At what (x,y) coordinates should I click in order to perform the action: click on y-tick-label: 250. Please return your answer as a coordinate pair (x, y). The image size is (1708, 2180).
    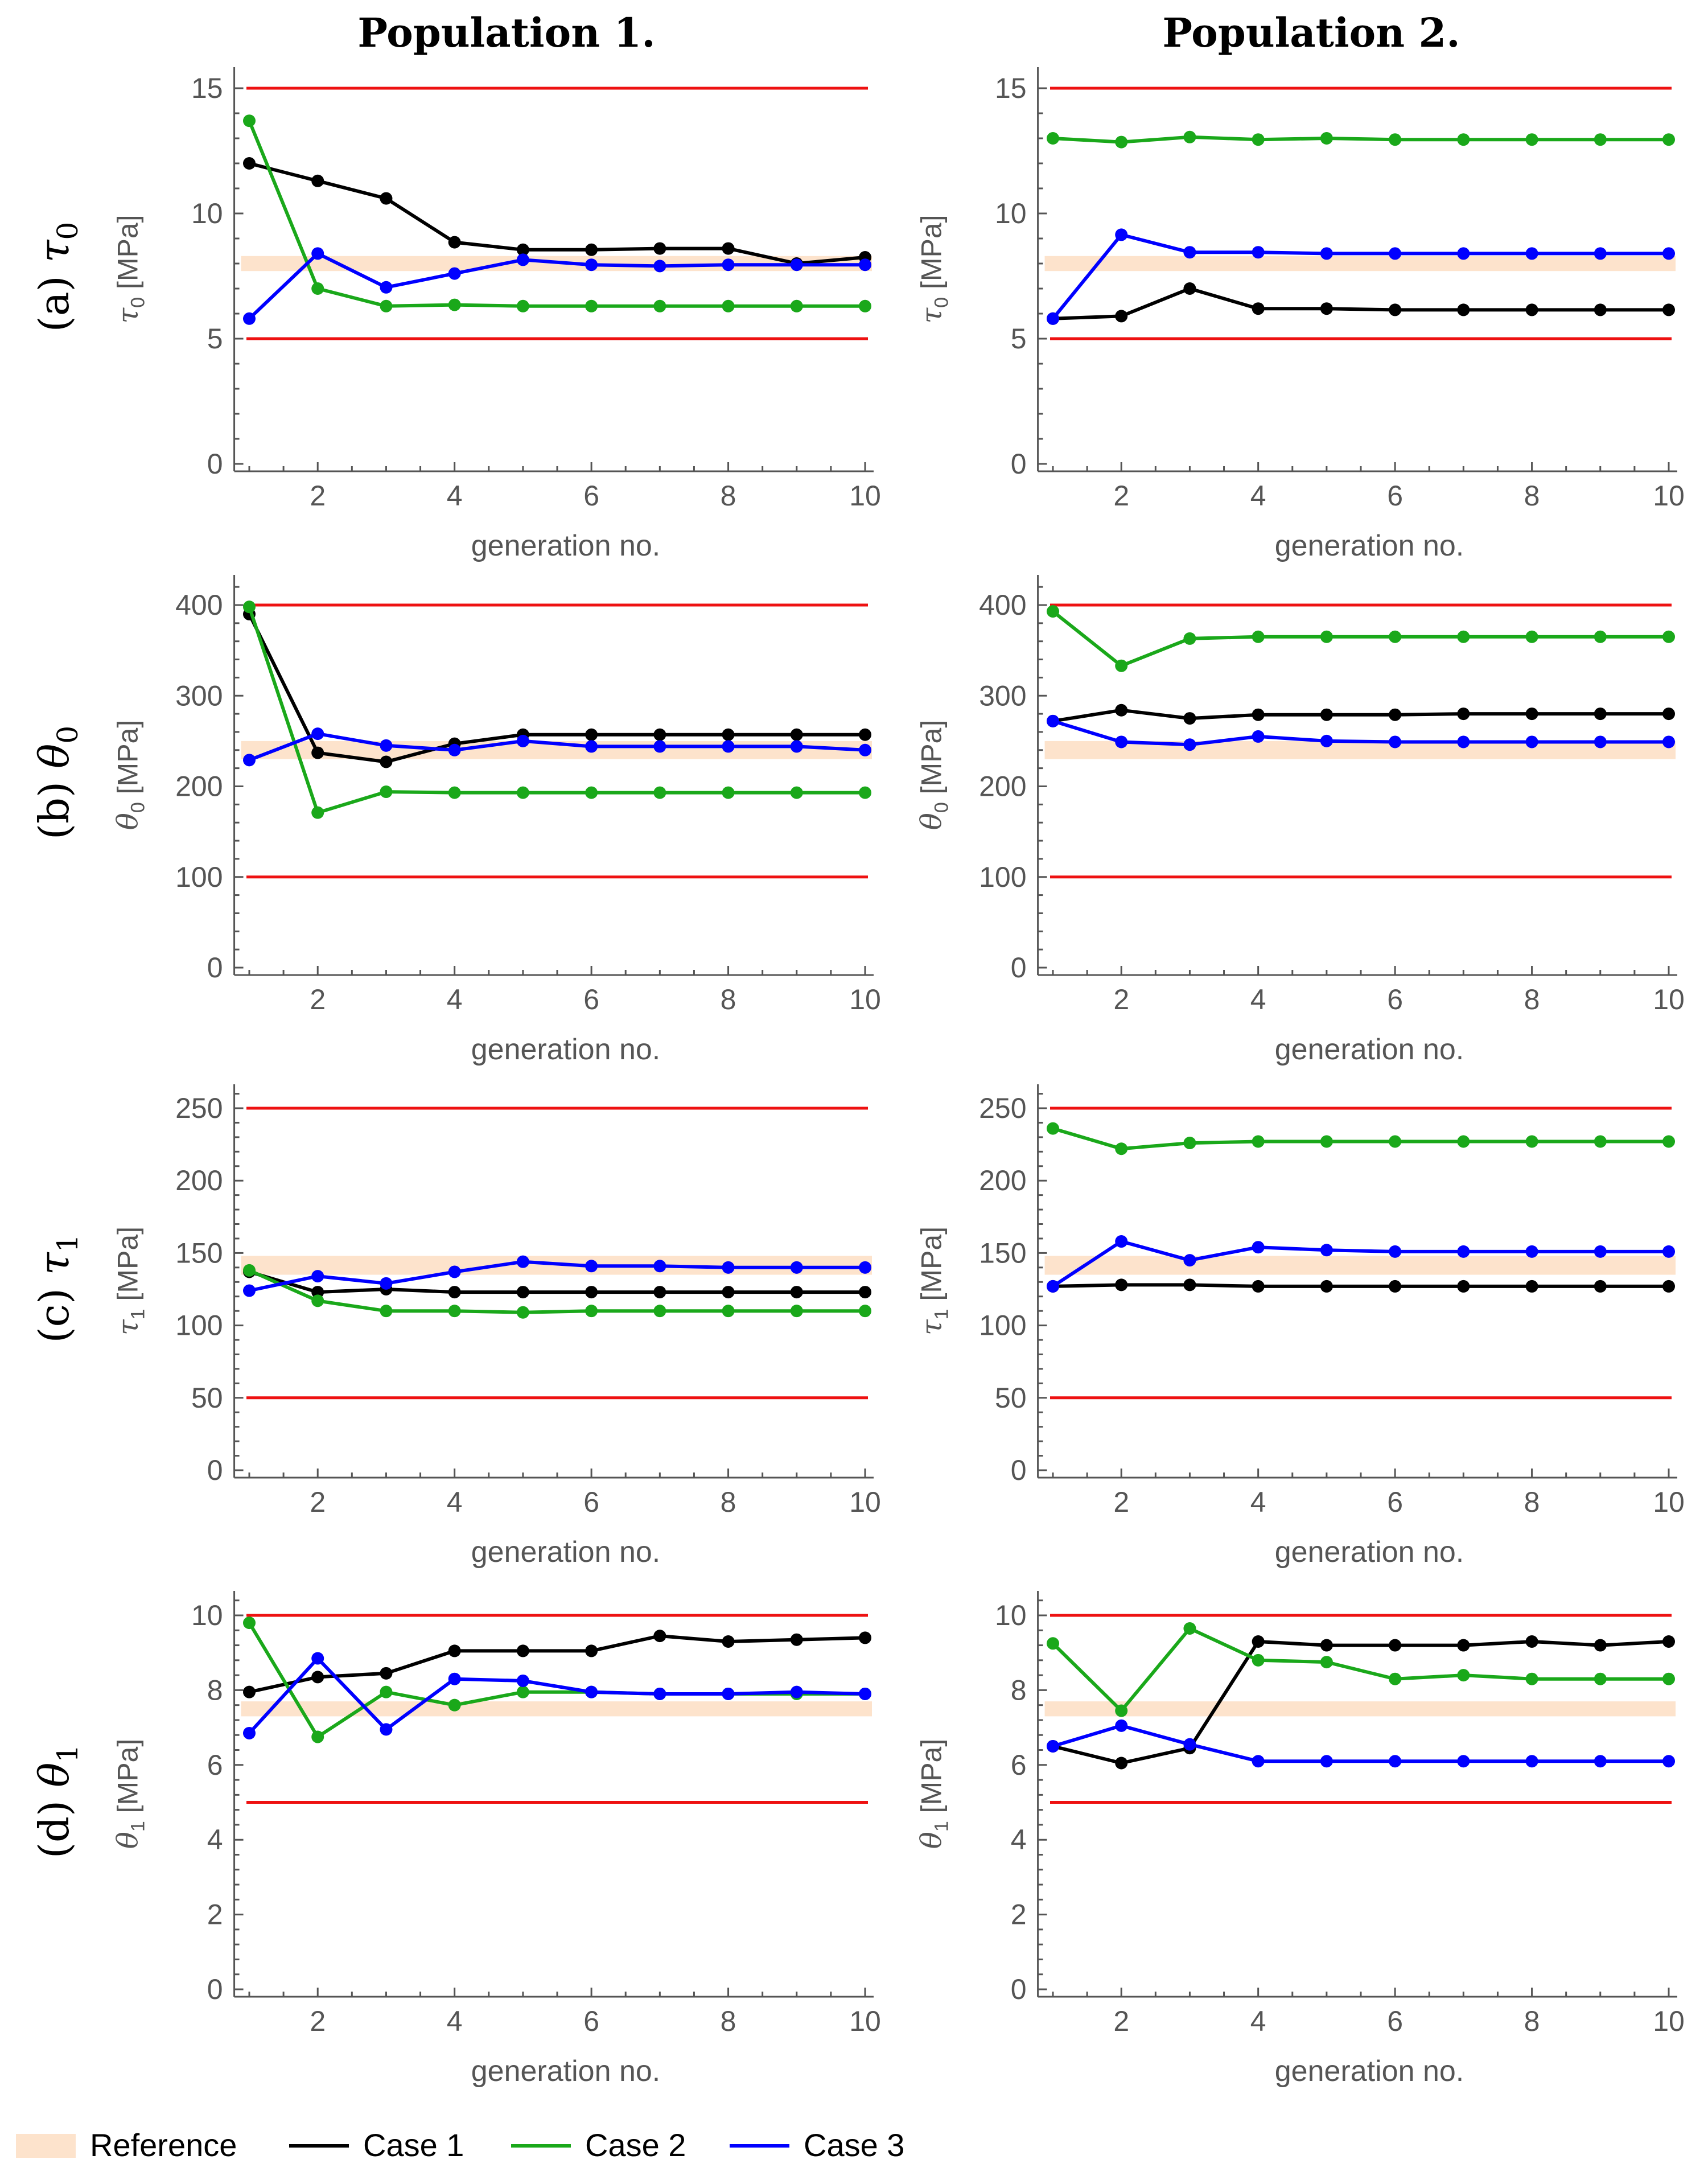
    Looking at the image, I should click on (1002, 1108).